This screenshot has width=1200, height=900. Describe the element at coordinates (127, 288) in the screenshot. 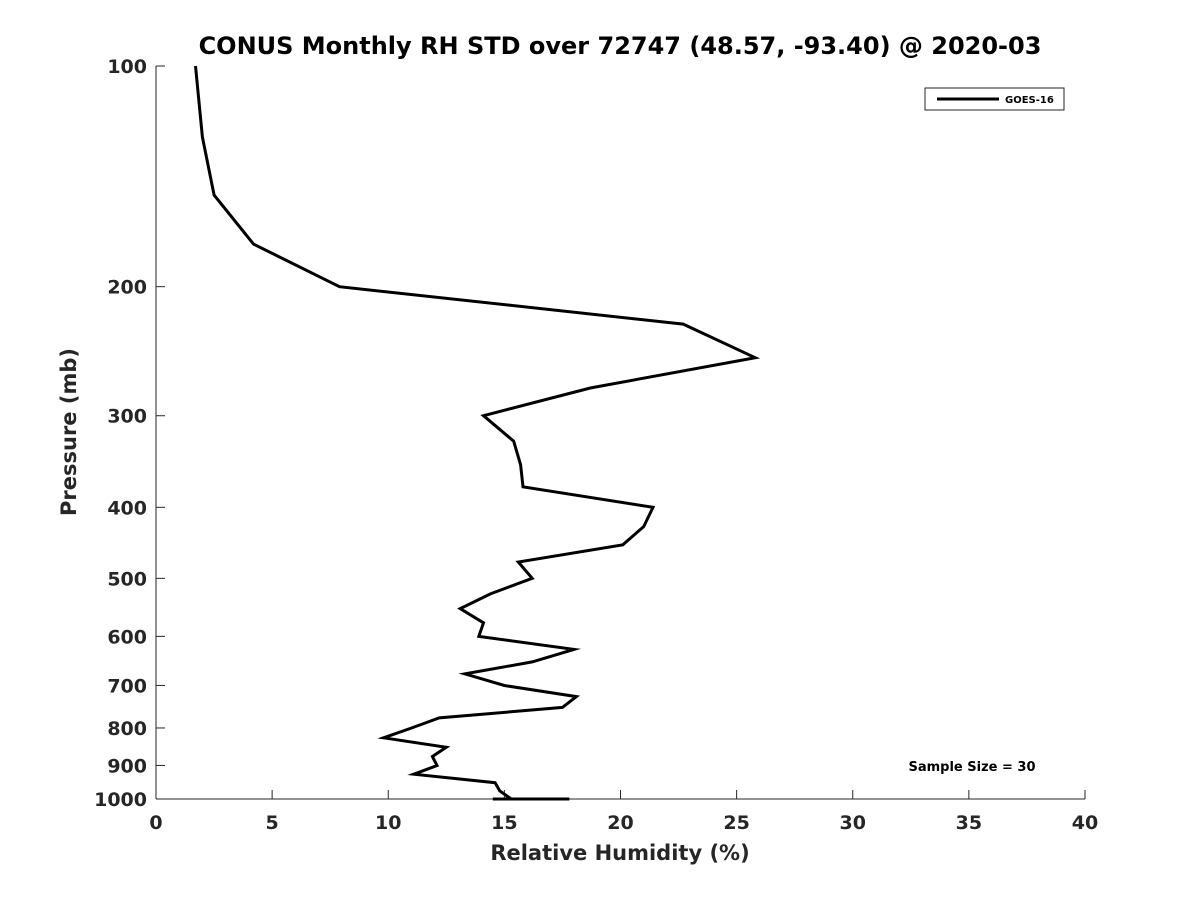

I see `y-tick-label: 200` at that location.